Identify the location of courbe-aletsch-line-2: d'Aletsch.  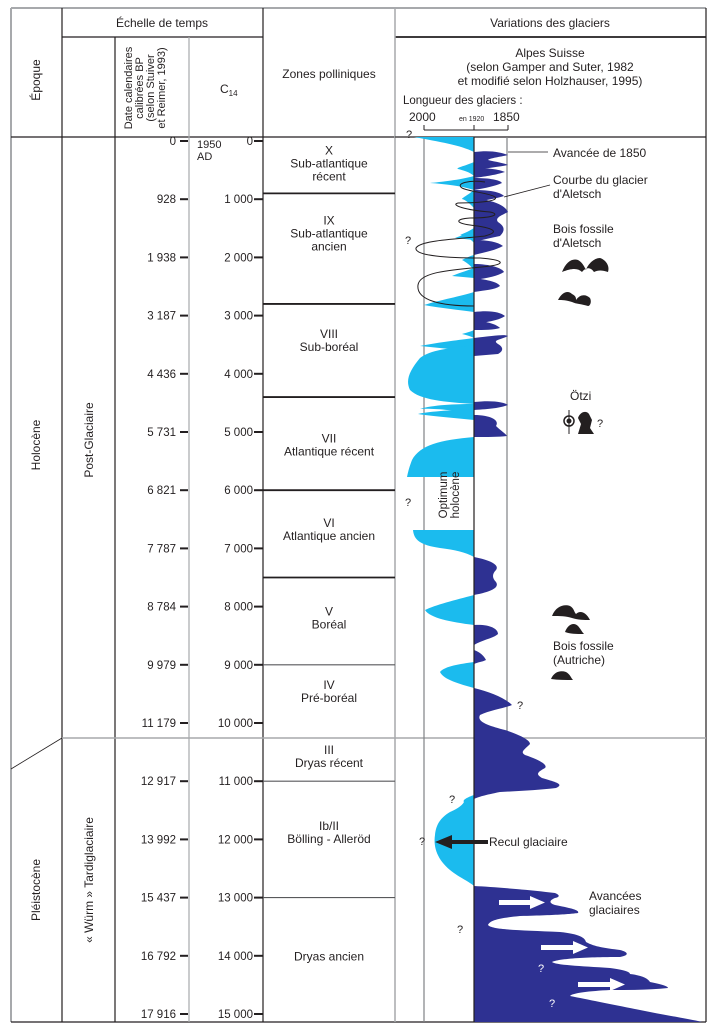
(577, 194).